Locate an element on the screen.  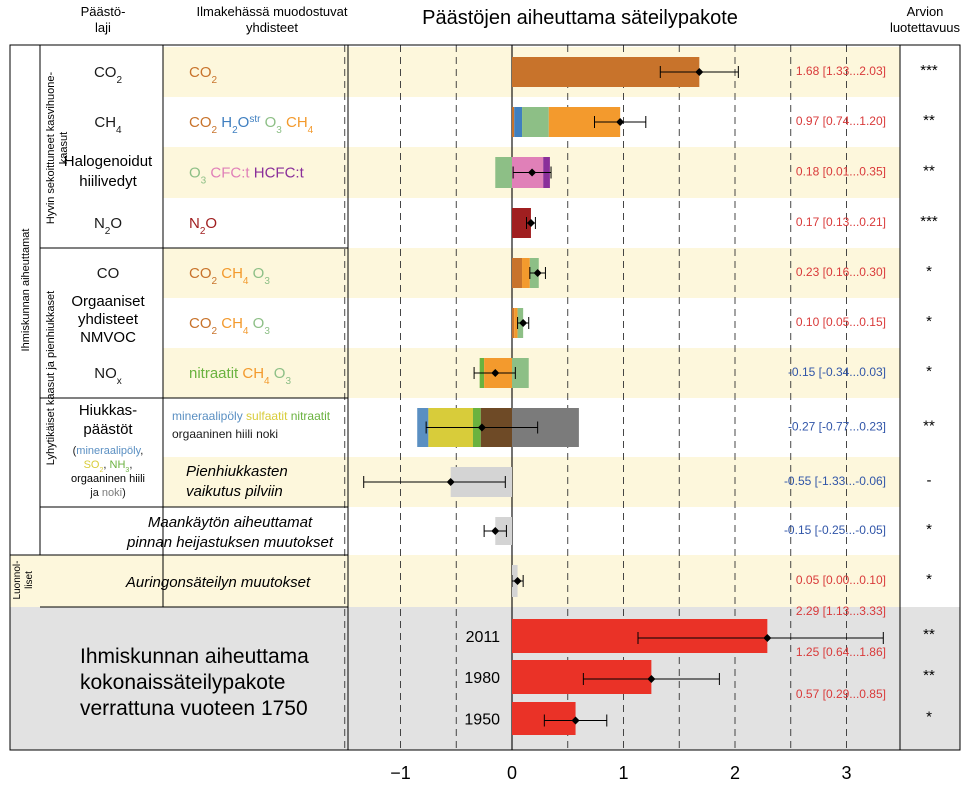
total-confidence-2011: ** is located at coordinates (929, 634).